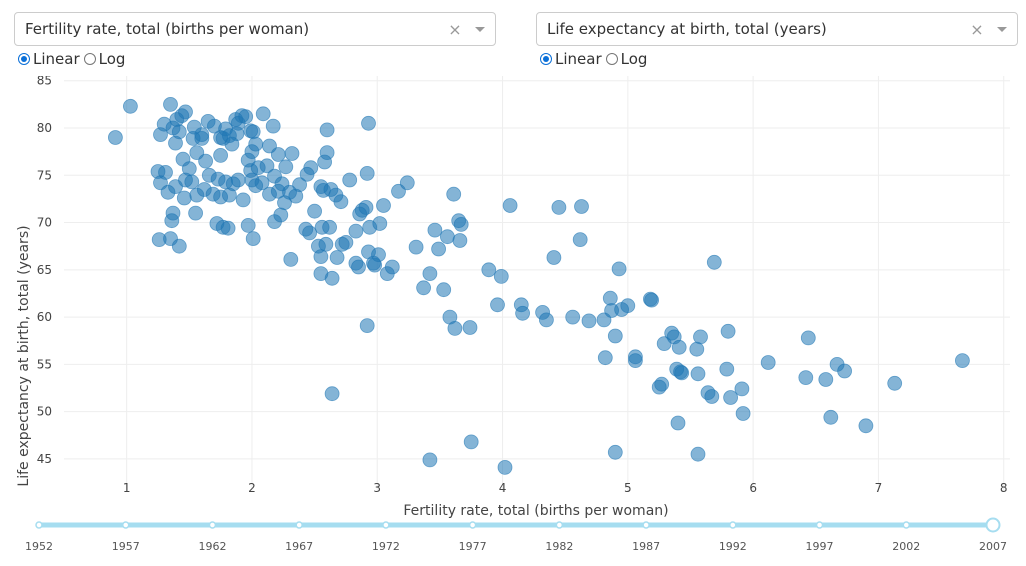  Describe the element at coordinates (39, 546) in the screenshot. I see `slider-mark-label: 1952` at that location.